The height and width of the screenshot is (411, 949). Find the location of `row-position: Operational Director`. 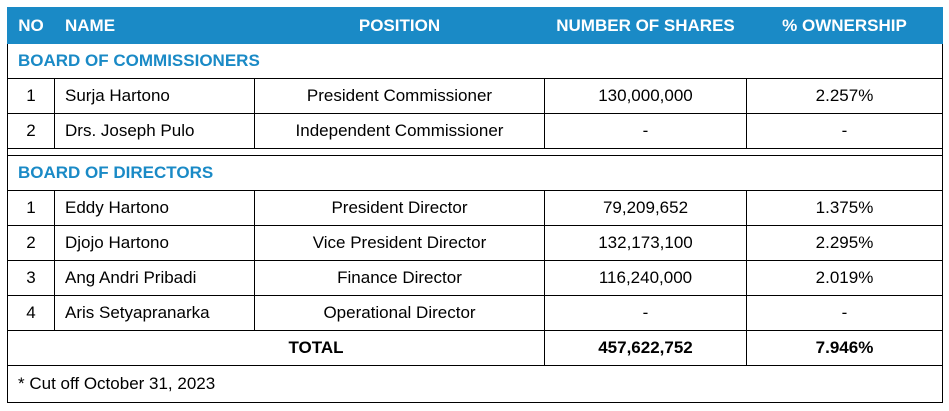

row-position: Operational Director is located at coordinates (399, 313).